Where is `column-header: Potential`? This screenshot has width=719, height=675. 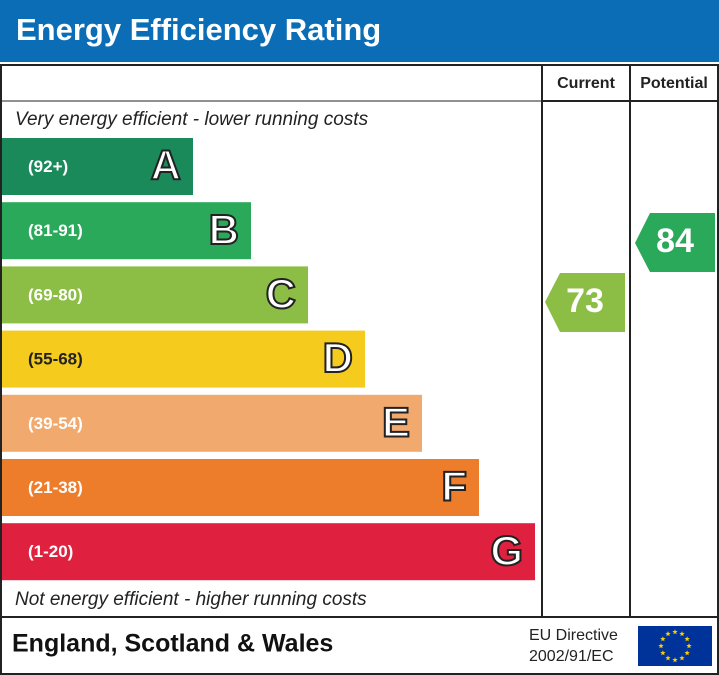 column-header: Potential is located at coordinates (674, 83).